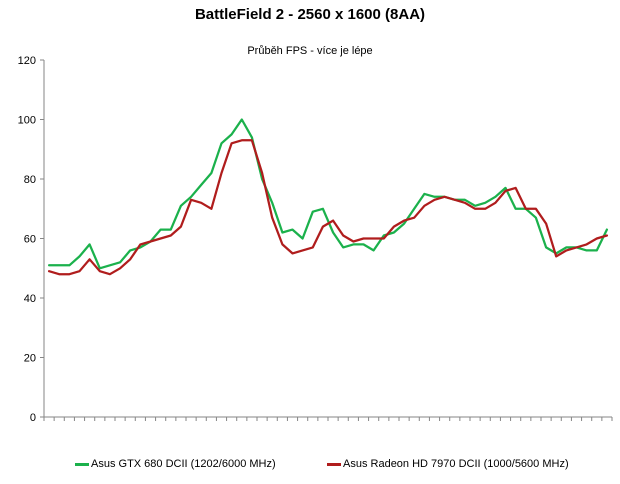  I want to click on y-tick-label: 120, so click(27, 61).